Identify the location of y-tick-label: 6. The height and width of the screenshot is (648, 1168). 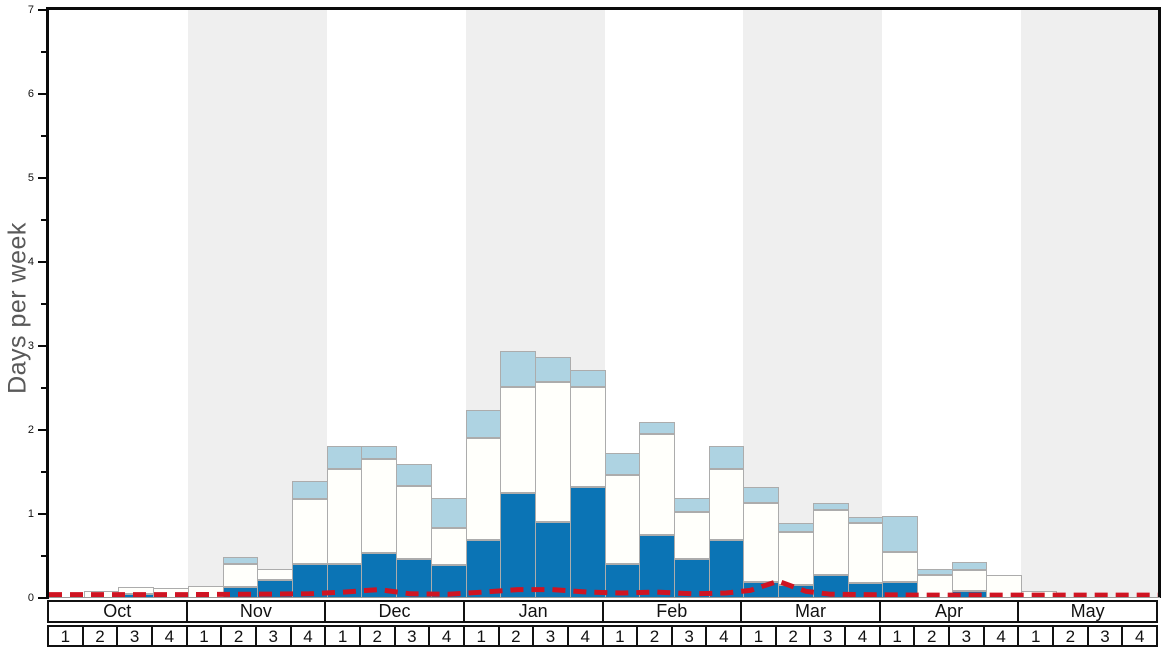
(30, 94).